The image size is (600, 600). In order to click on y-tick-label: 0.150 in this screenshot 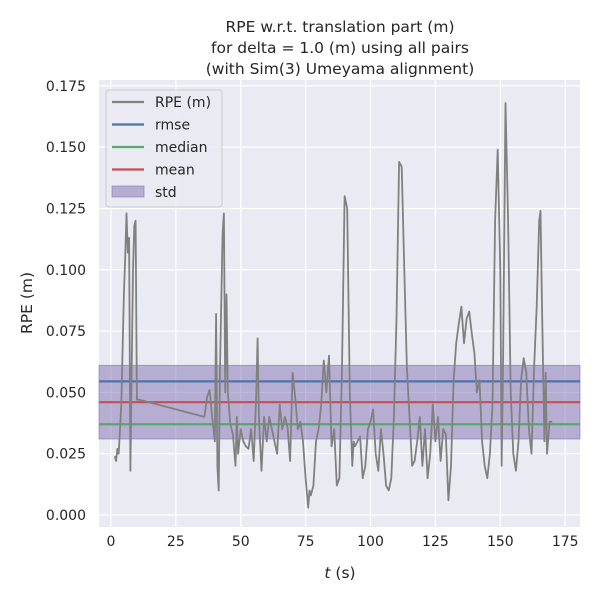, I will do `click(66, 148)`.